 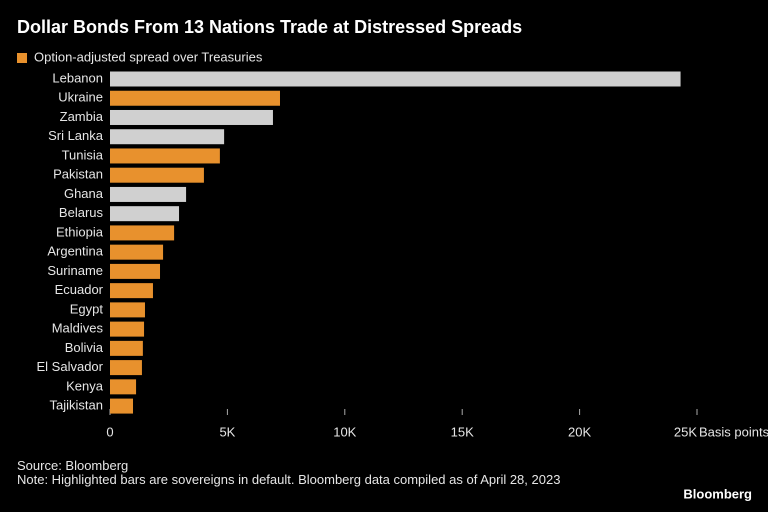 What do you see at coordinates (83, 154) in the screenshot?
I see `y-tick-label: Tunisia` at bounding box center [83, 154].